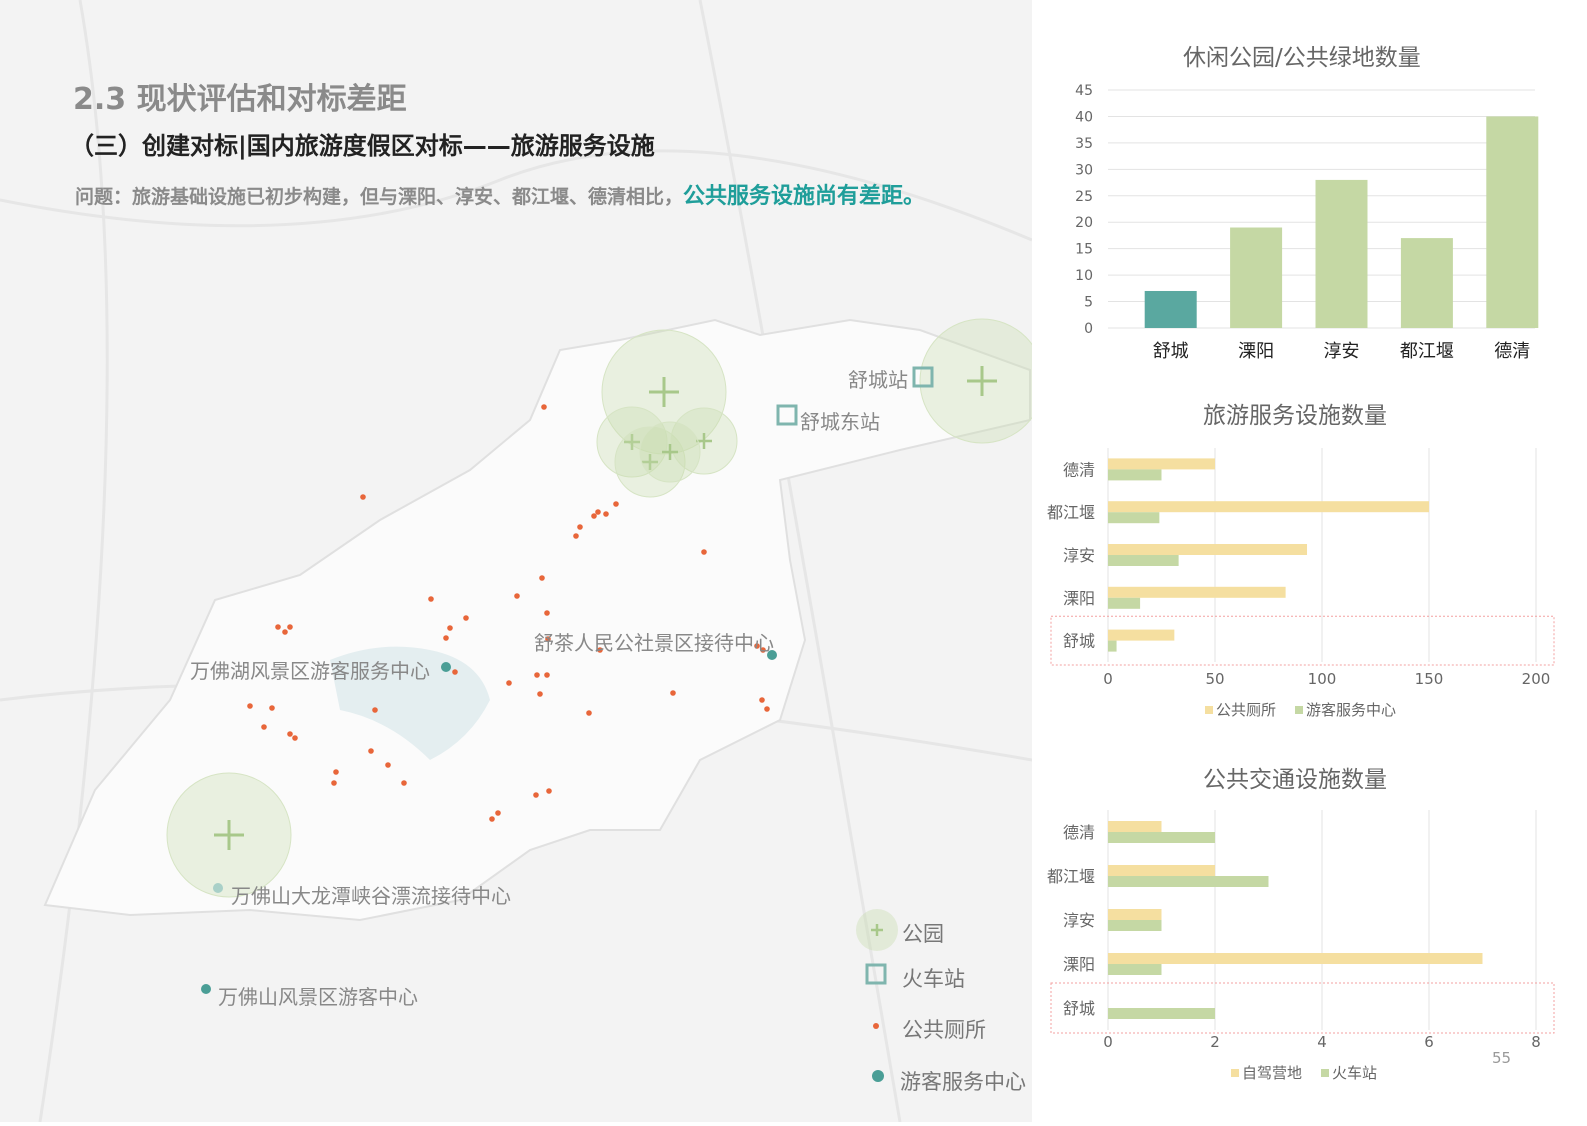 Image resolution: width=1587 pixels, height=1126 pixels. I want to click on y-tick-label: 0, so click(1088, 329).